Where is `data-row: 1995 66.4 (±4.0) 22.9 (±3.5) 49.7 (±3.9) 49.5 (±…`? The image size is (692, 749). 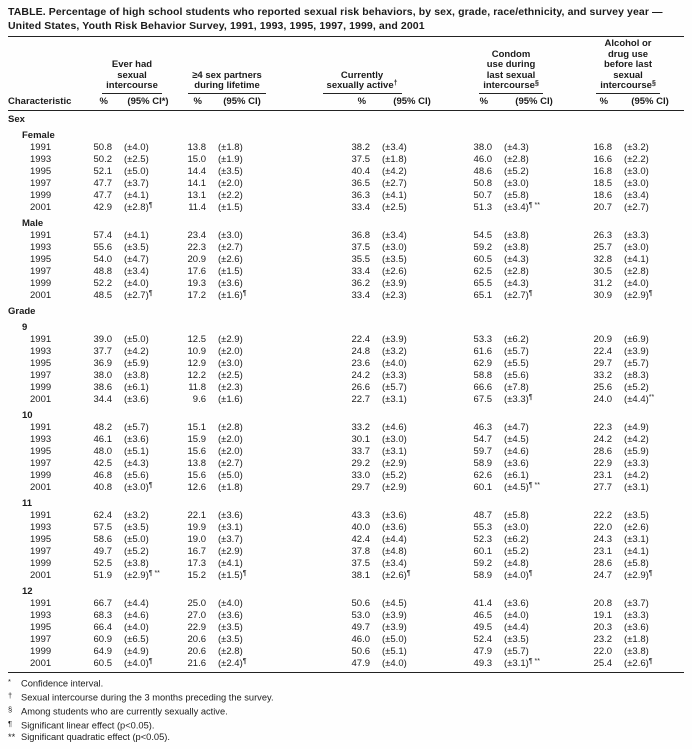
data-row: 1995 66.4 (±4.0) 22.9 (±3.5) 49.7 (±3.9) 49.5 (±… is located at coordinates (346, 628).